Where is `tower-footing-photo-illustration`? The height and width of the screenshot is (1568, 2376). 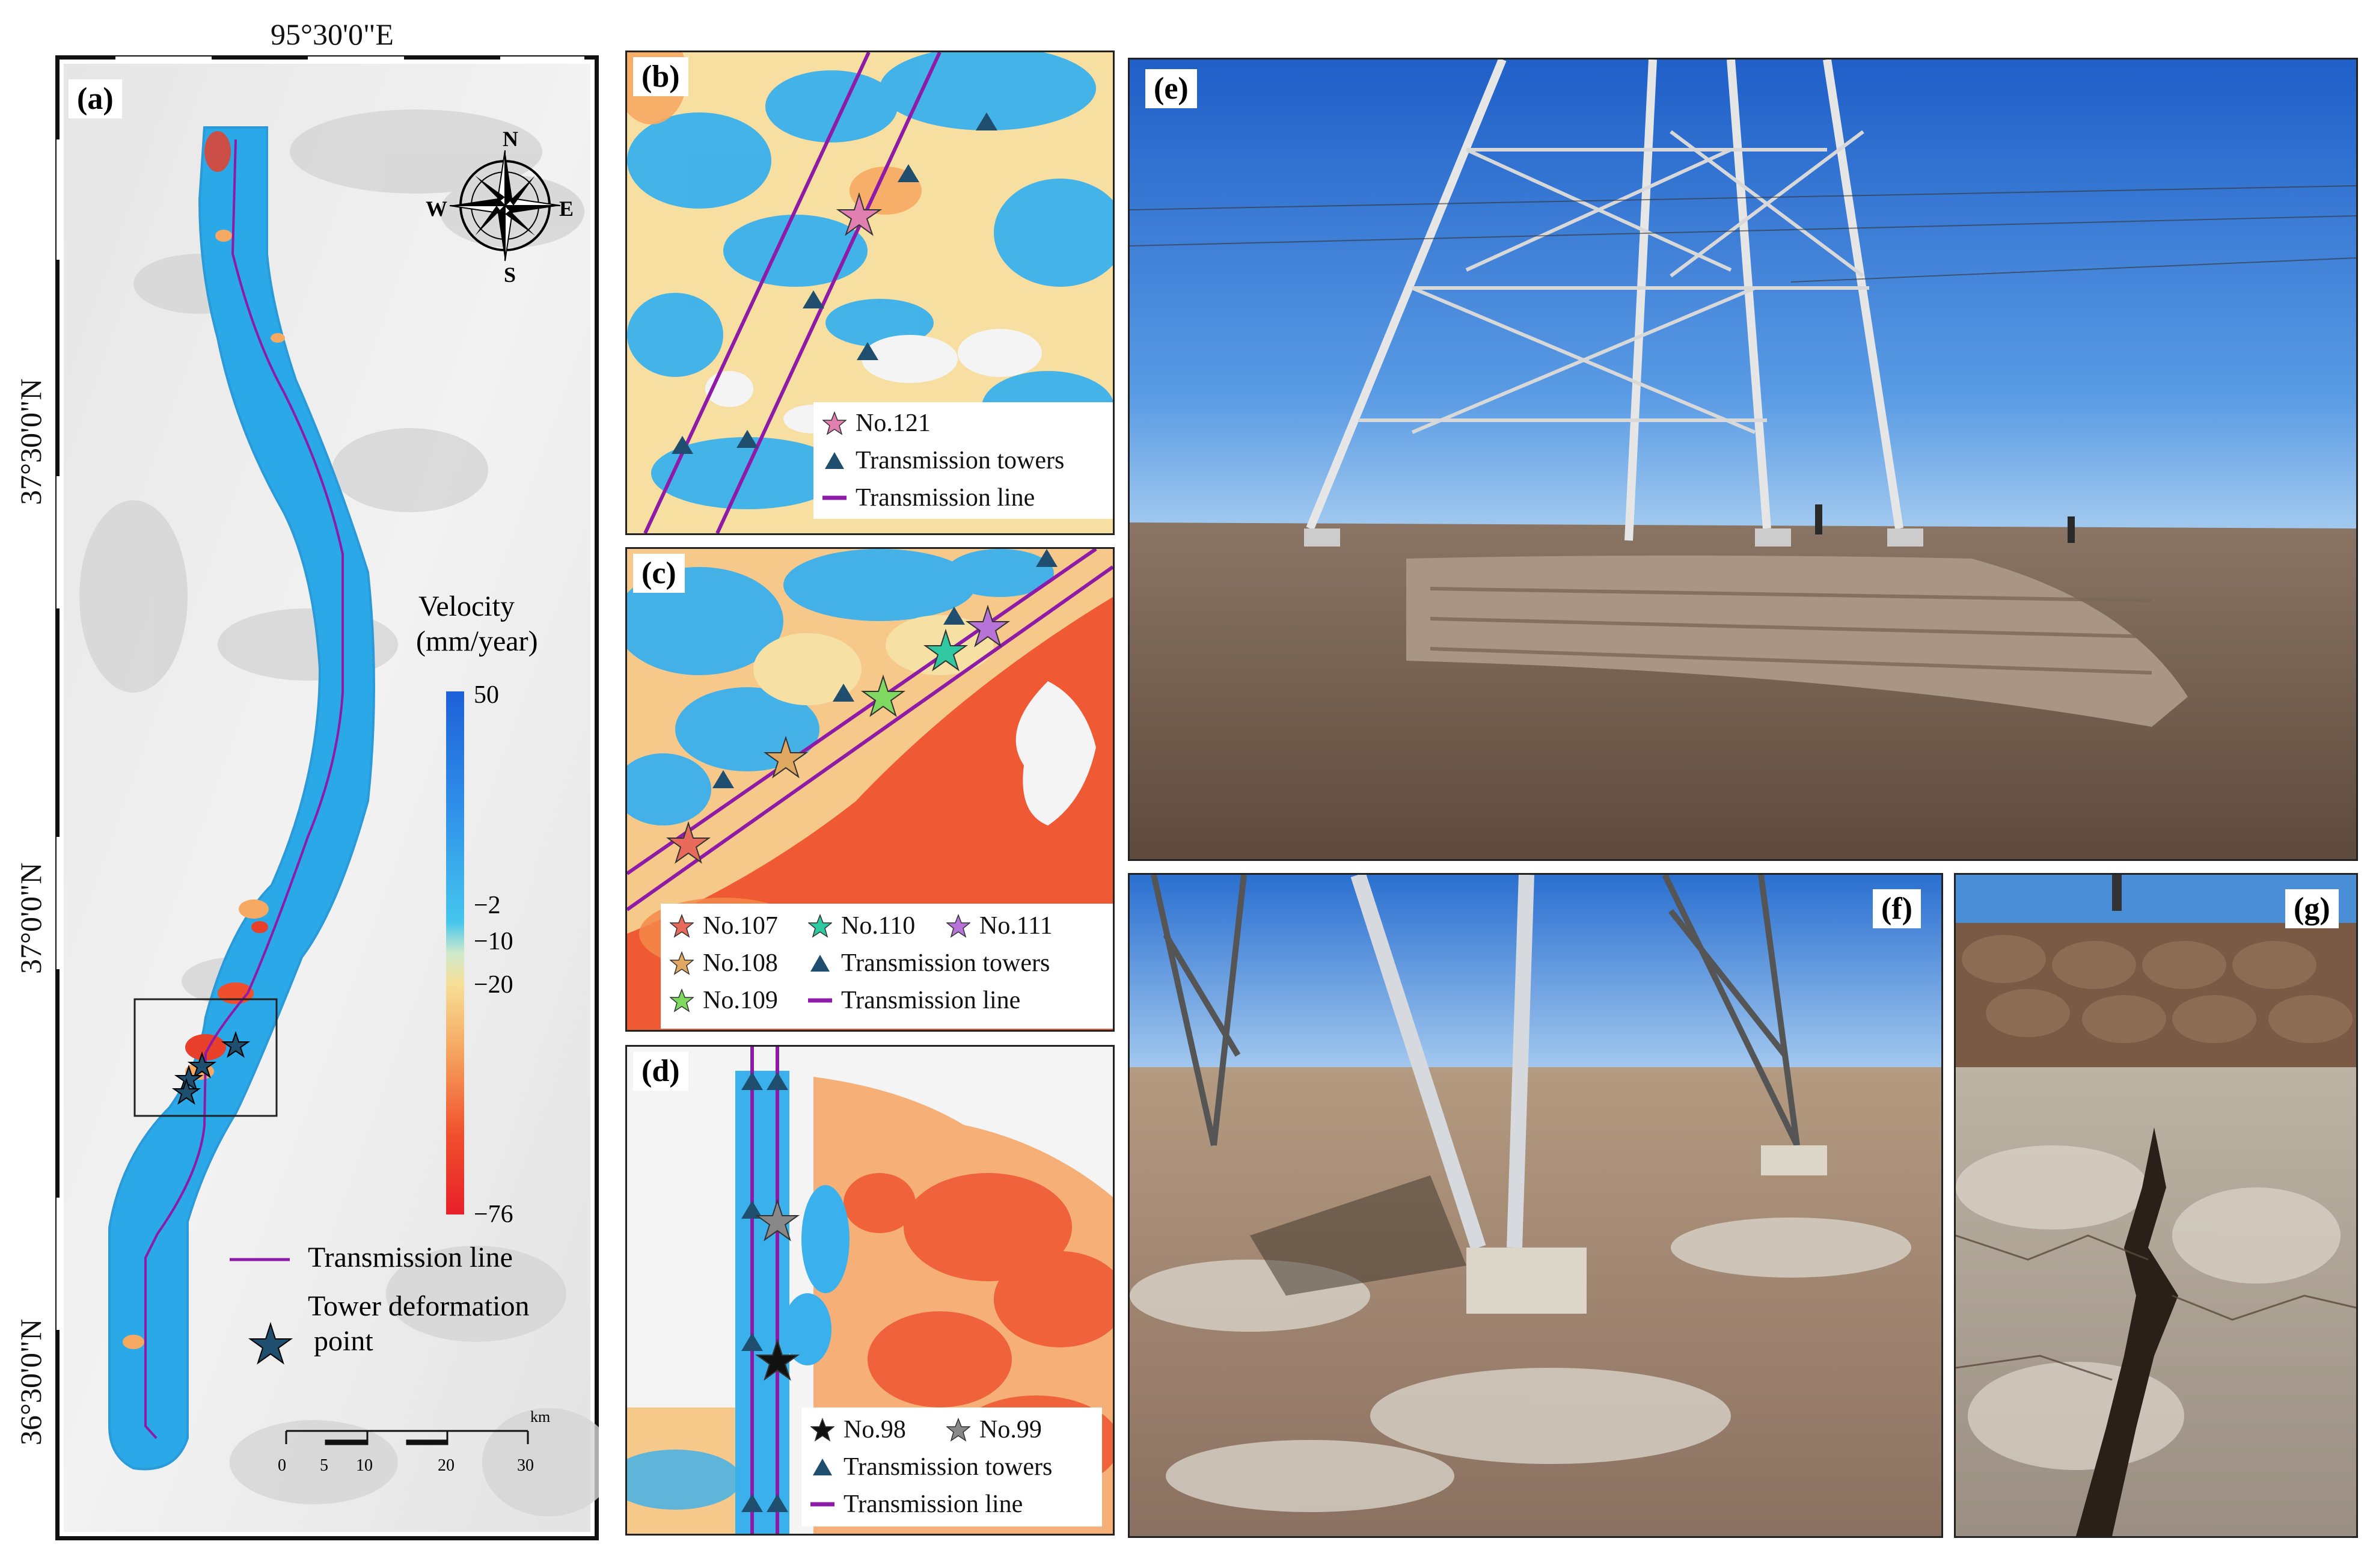 tower-footing-photo-illustration is located at coordinates (1535, 1205).